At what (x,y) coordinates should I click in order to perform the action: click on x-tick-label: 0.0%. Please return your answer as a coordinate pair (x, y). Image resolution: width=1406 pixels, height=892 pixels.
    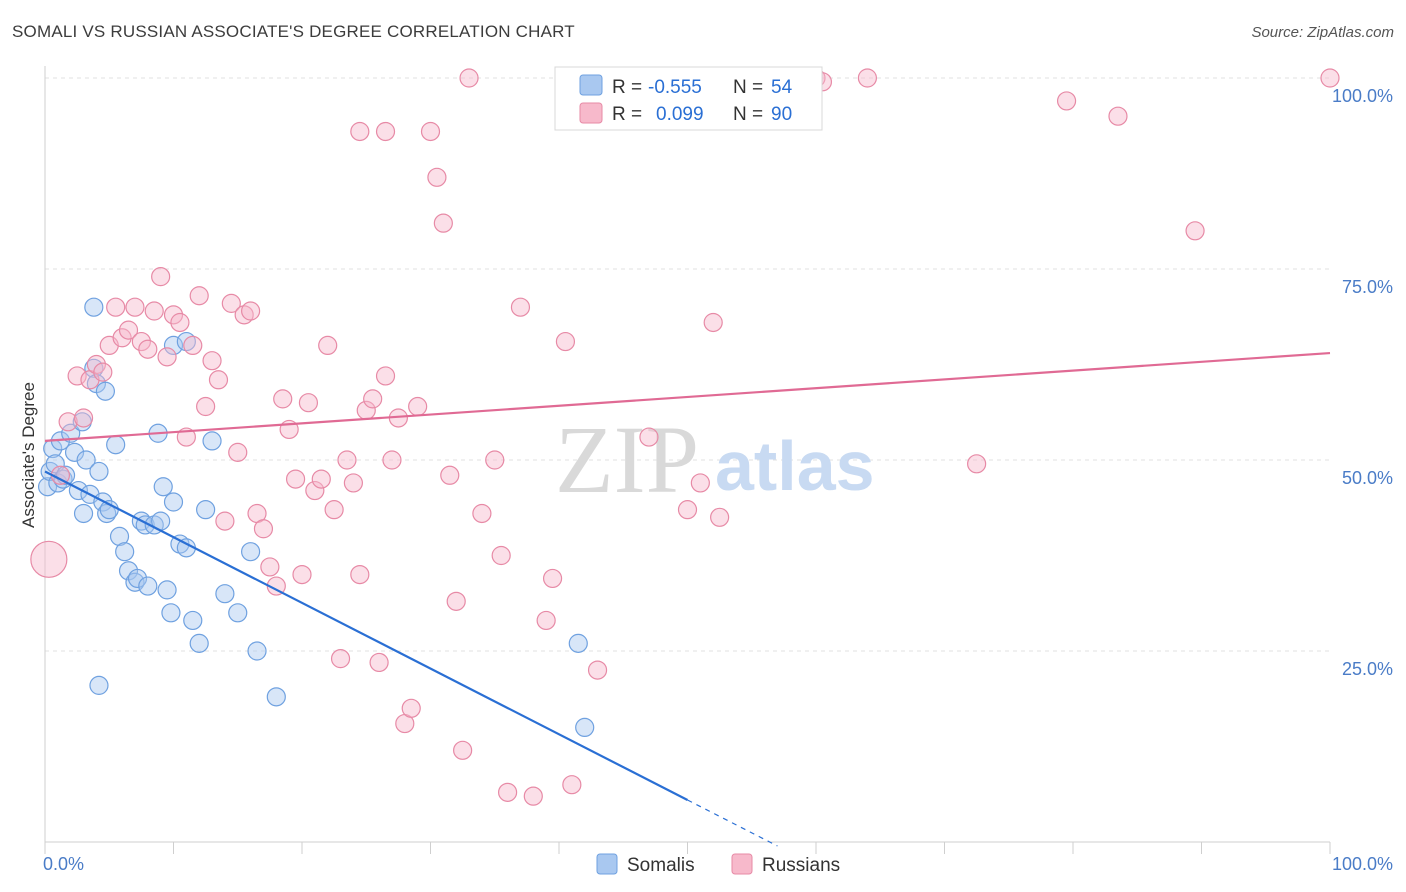
    Looking at the image, I should click on (63, 864).